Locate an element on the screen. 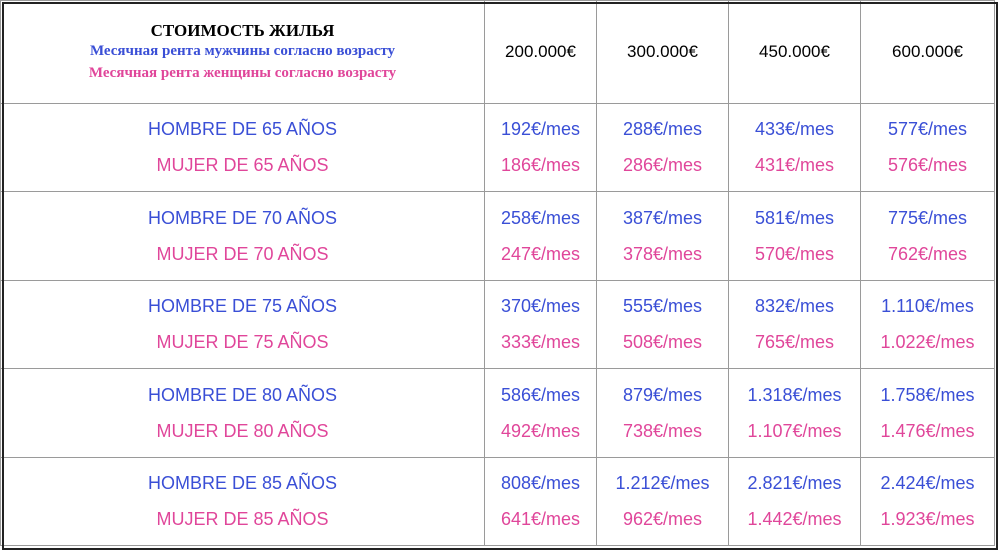  rent-value-cell: 1.758€/mes 1.476€/mes is located at coordinates (927, 413).